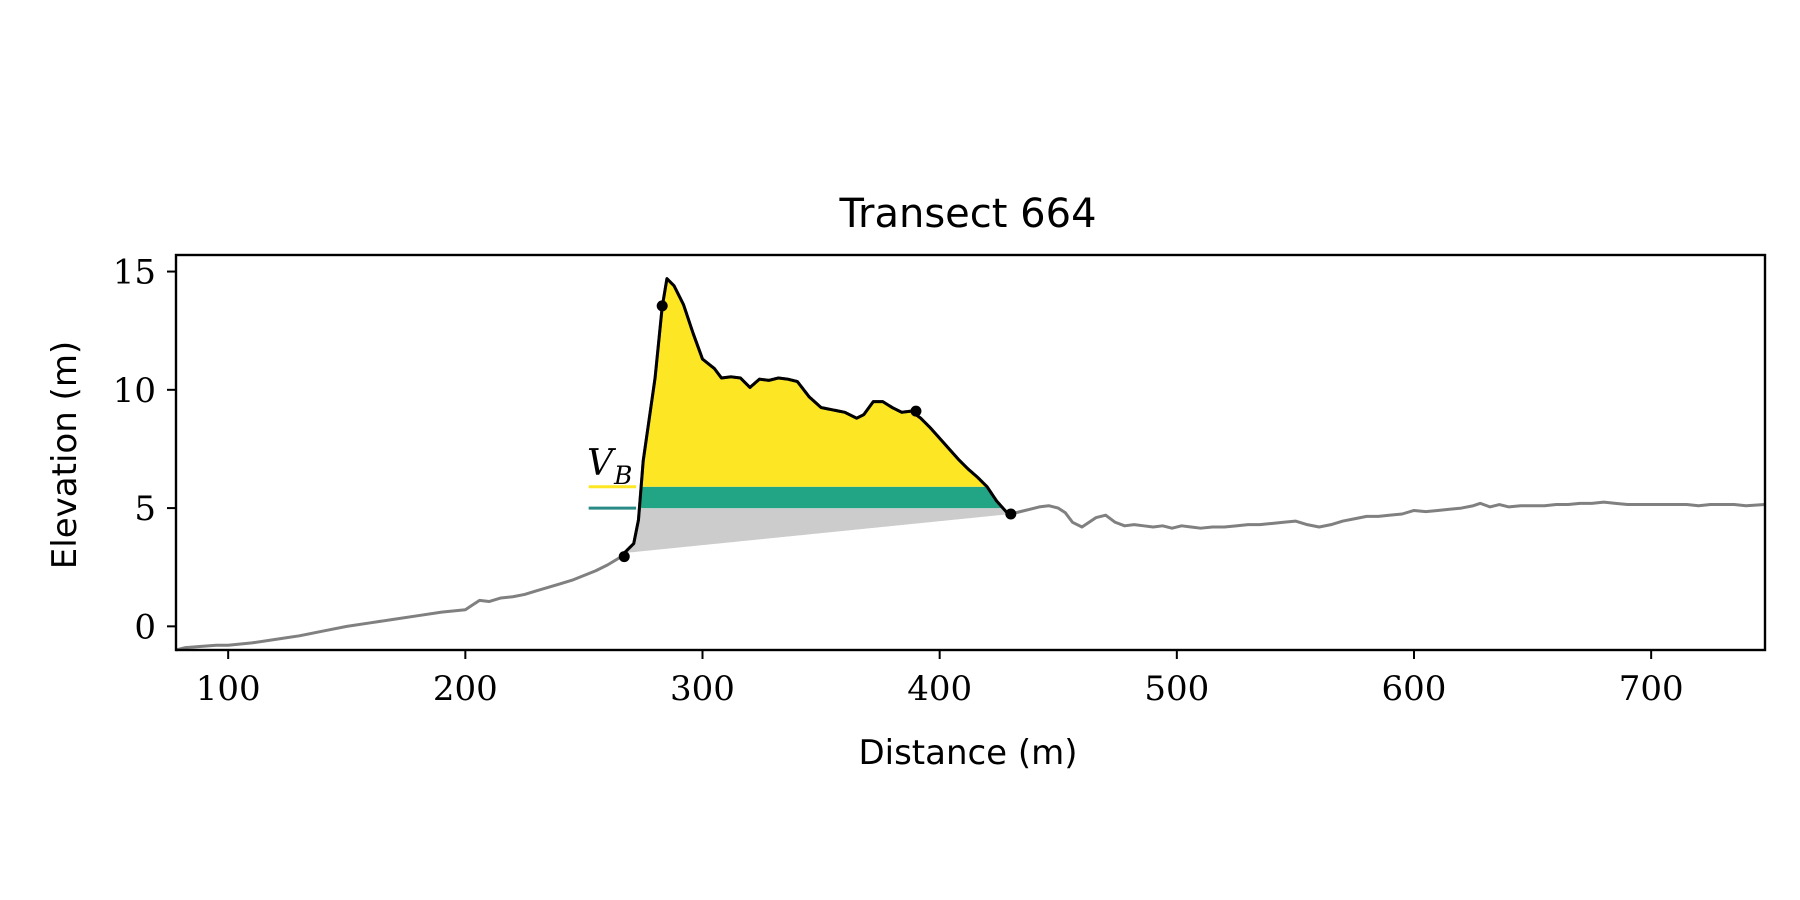 This screenshot has width=1800, height=900. I want to click on x-tick-label: 100, so click(228, 689).